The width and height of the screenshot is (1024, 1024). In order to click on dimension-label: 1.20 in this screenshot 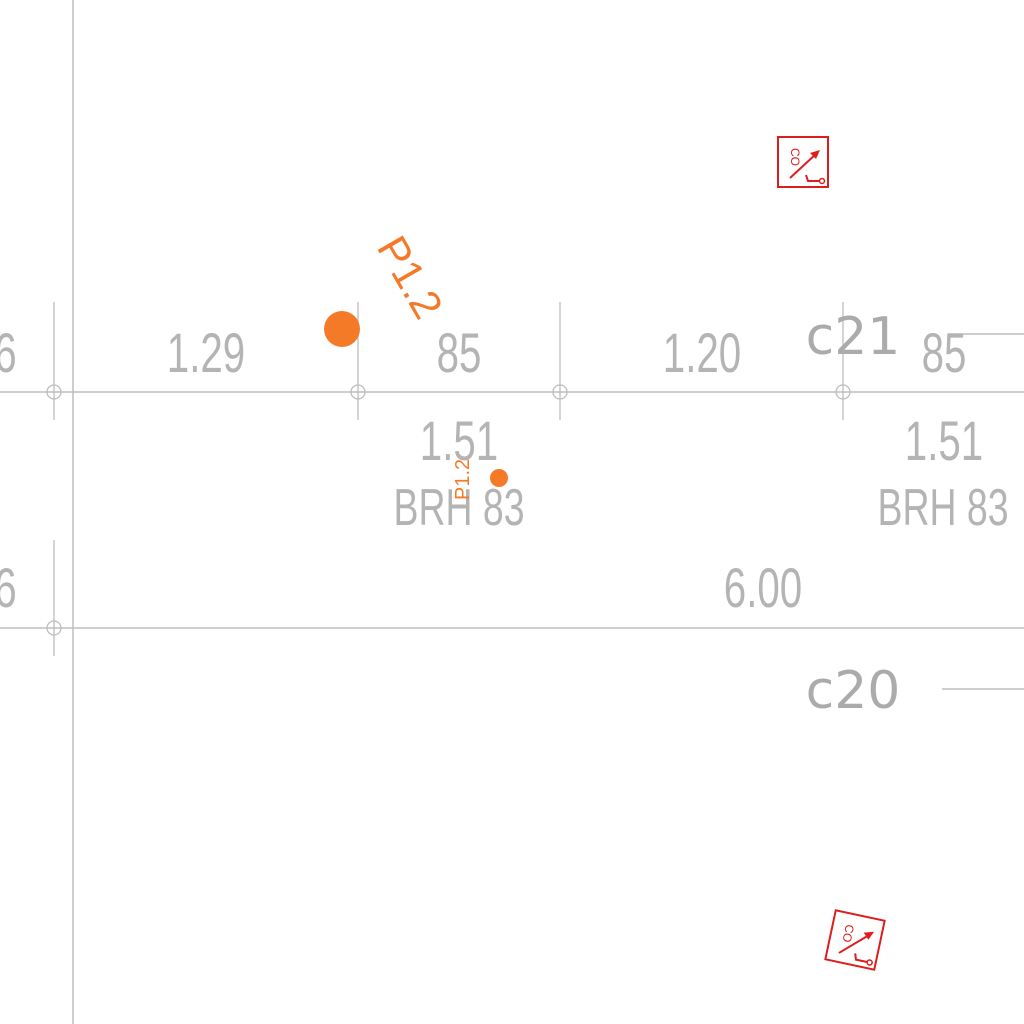, I will do `click(702, 354)`.